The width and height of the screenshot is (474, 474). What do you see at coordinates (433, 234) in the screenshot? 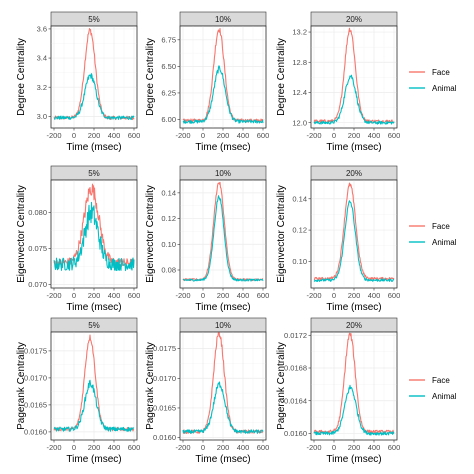
I see `legend-row-1: Face Animal` at bounding box center [433, 234].